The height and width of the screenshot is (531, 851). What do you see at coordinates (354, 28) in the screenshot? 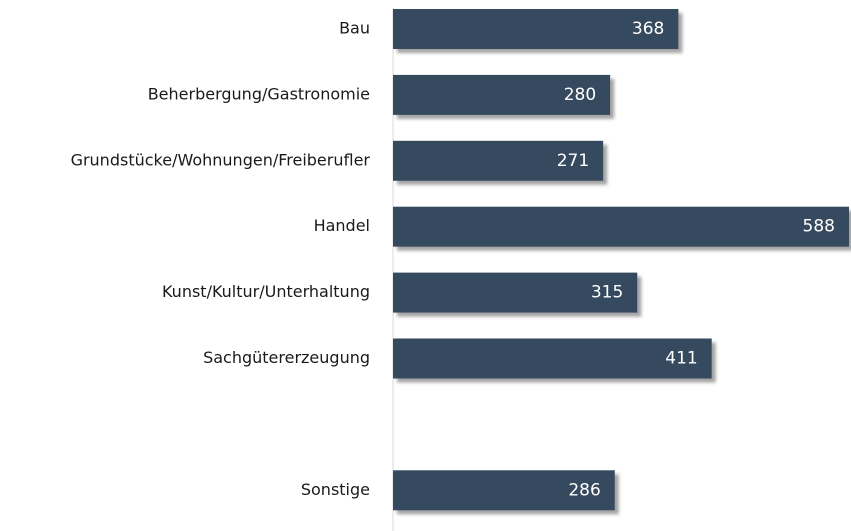
I see `category-label: Bau` at bounding box center [354, 28].